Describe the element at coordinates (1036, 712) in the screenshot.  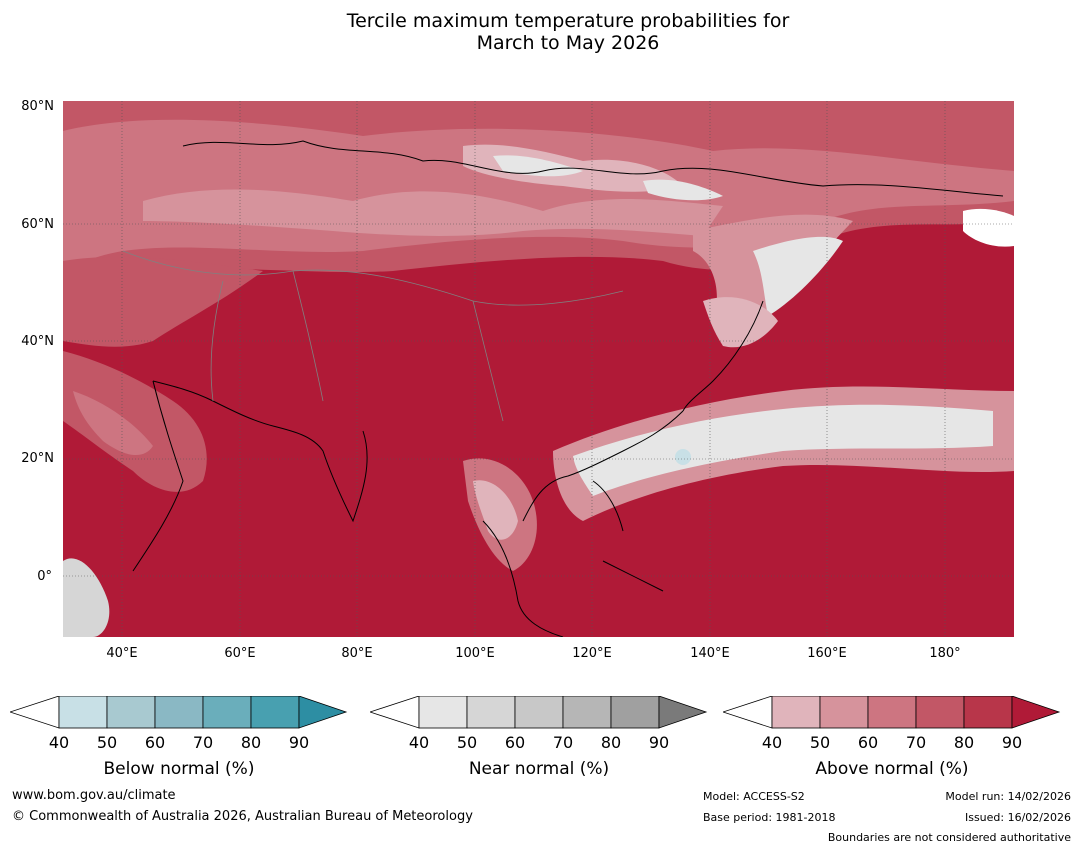
I see `colorbar-above-arrow-right` at that location.